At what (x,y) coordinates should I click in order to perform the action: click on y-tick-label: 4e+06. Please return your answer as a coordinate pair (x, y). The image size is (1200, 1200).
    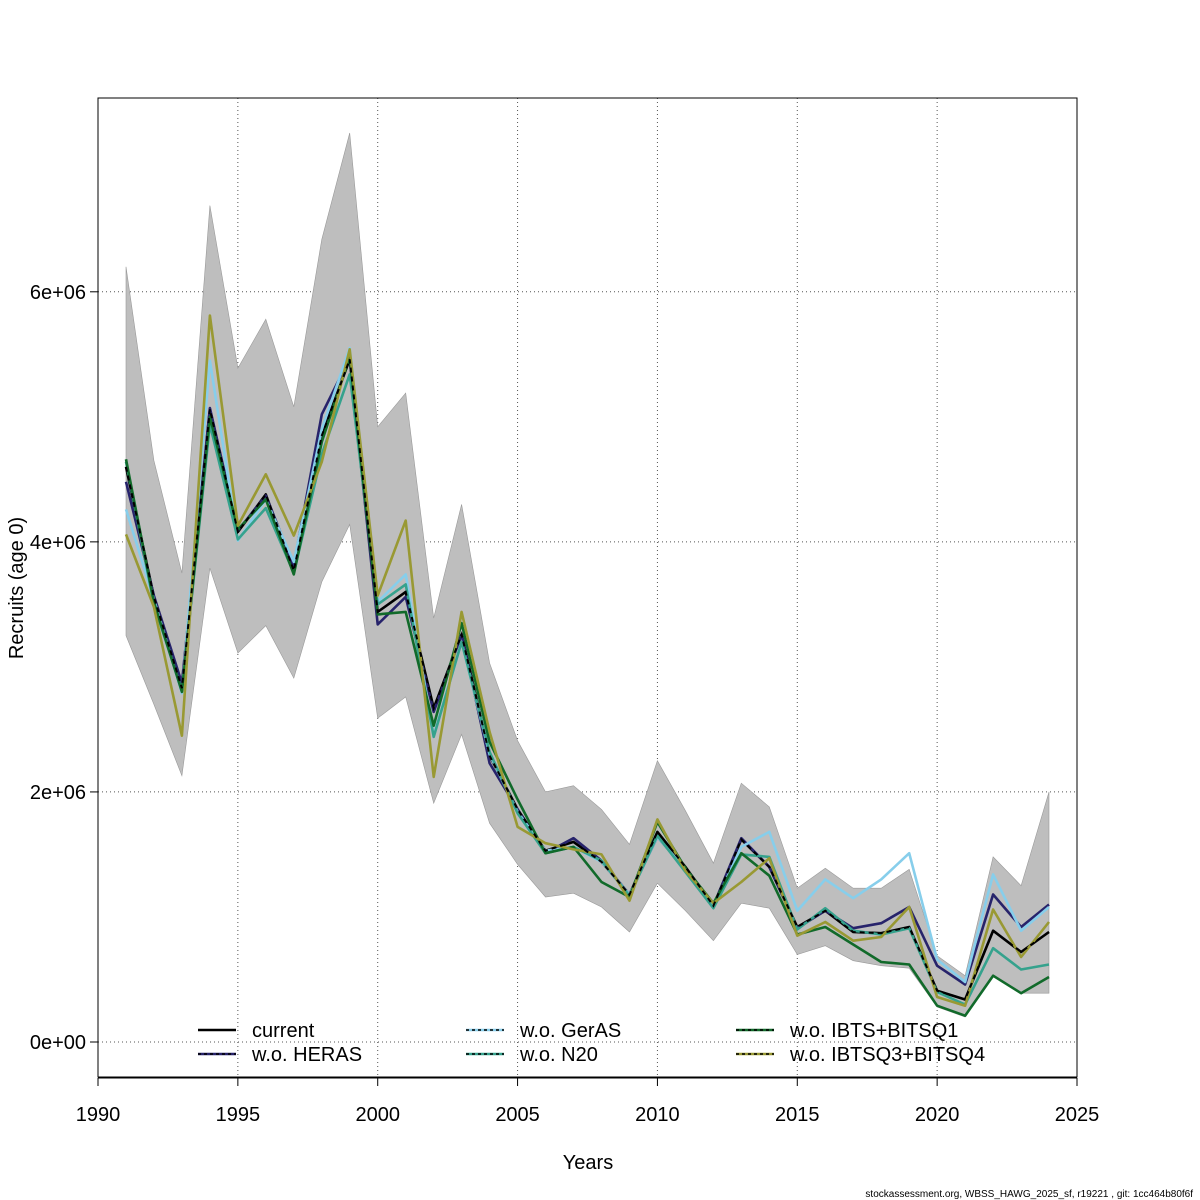
    Looking at the image, I should click on (58, 543).